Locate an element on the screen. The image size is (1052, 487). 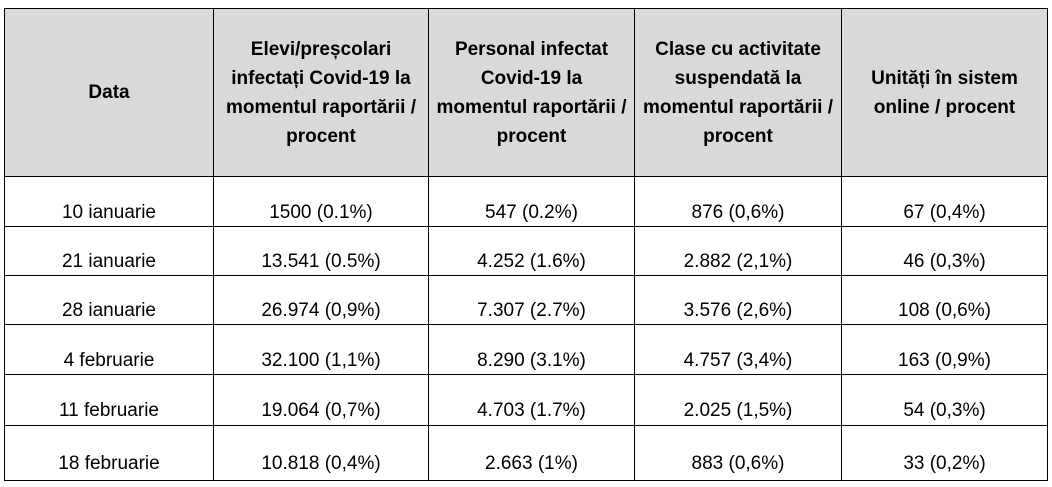
cell-online-units: 163 (0,9%) is located at coordinates (944, 349).